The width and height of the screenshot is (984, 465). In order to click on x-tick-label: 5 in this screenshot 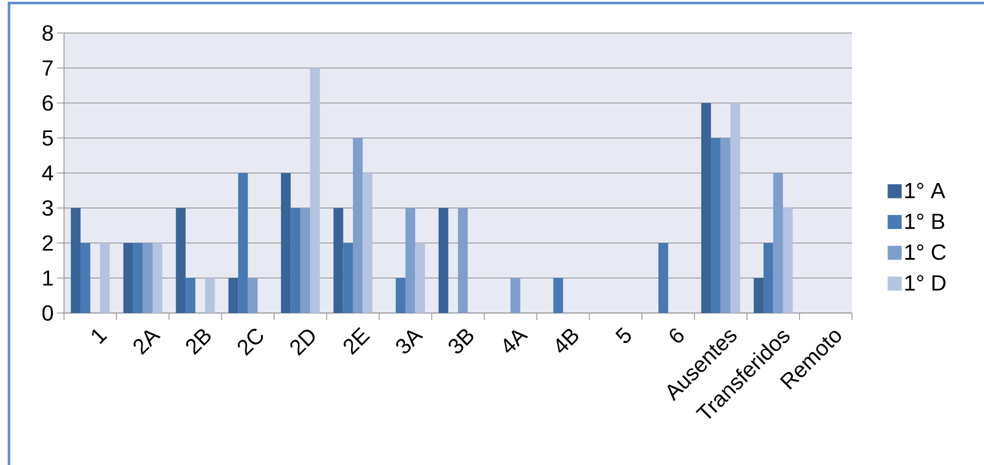, I will do `click(623, 335)`.